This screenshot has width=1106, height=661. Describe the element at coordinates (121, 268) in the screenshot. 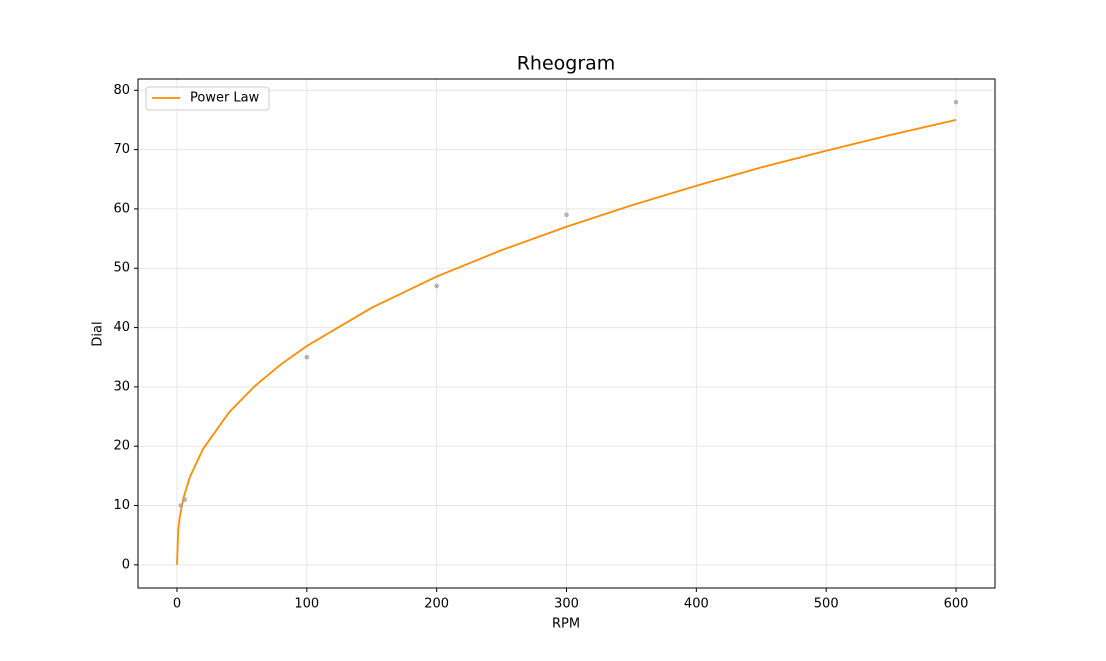

I see `y-tick-label: 50` at that location.